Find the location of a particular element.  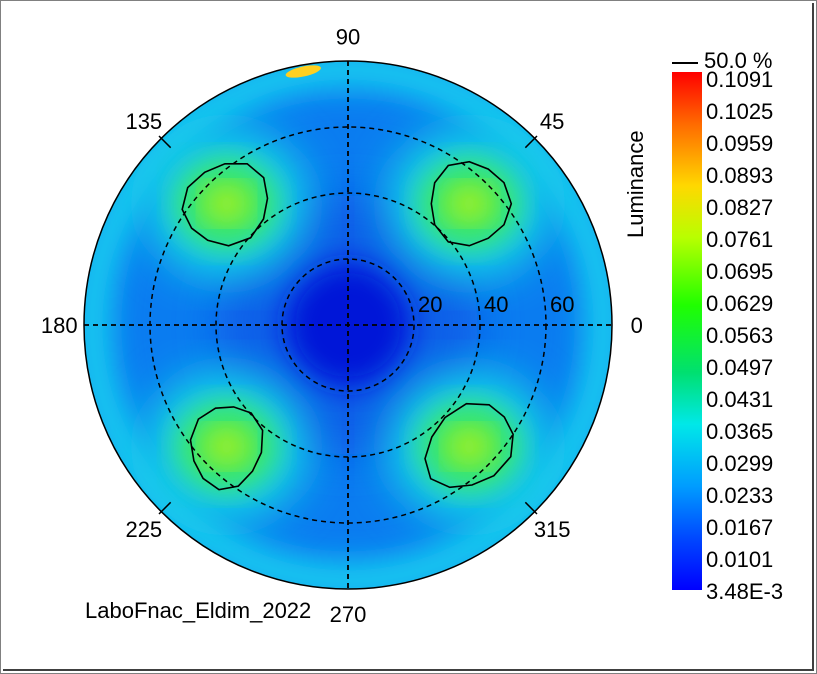

colorbar-tick-label: 0.0299 is located at coordinates (739, 463).